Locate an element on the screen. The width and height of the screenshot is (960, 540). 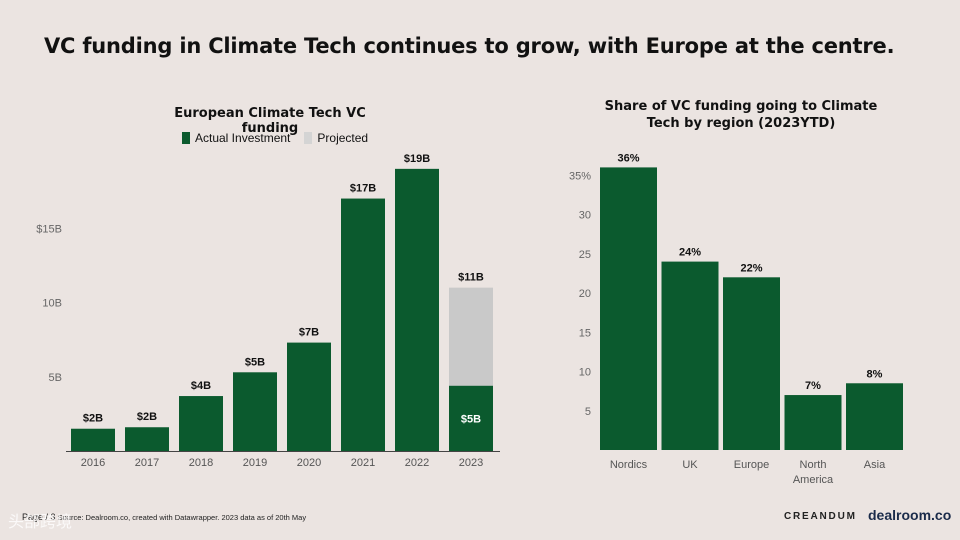
data-label-north-america: 7% is located at coordinates (813, 386).